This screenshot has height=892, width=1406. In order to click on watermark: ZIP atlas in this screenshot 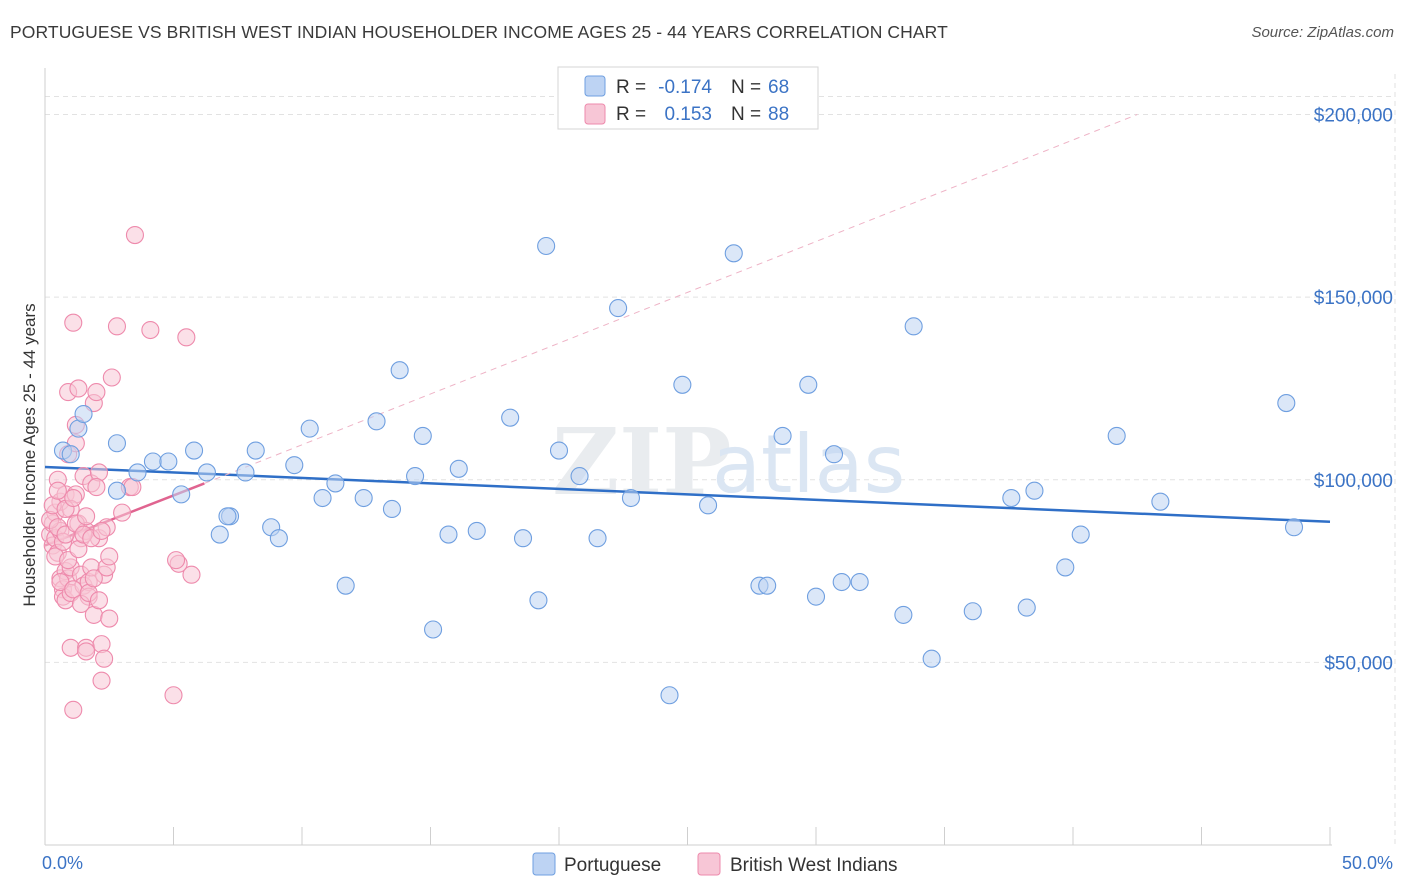, I will do `click(728, 462)`.